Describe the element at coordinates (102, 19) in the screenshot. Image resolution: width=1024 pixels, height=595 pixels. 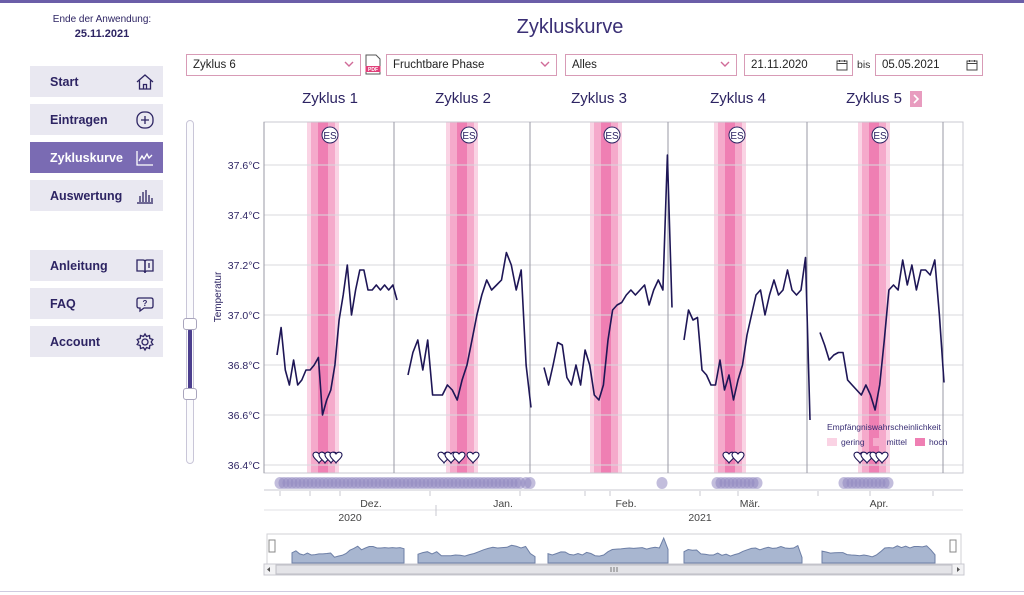
I see `expiry-label: Ende der Anwendung:` at that location.